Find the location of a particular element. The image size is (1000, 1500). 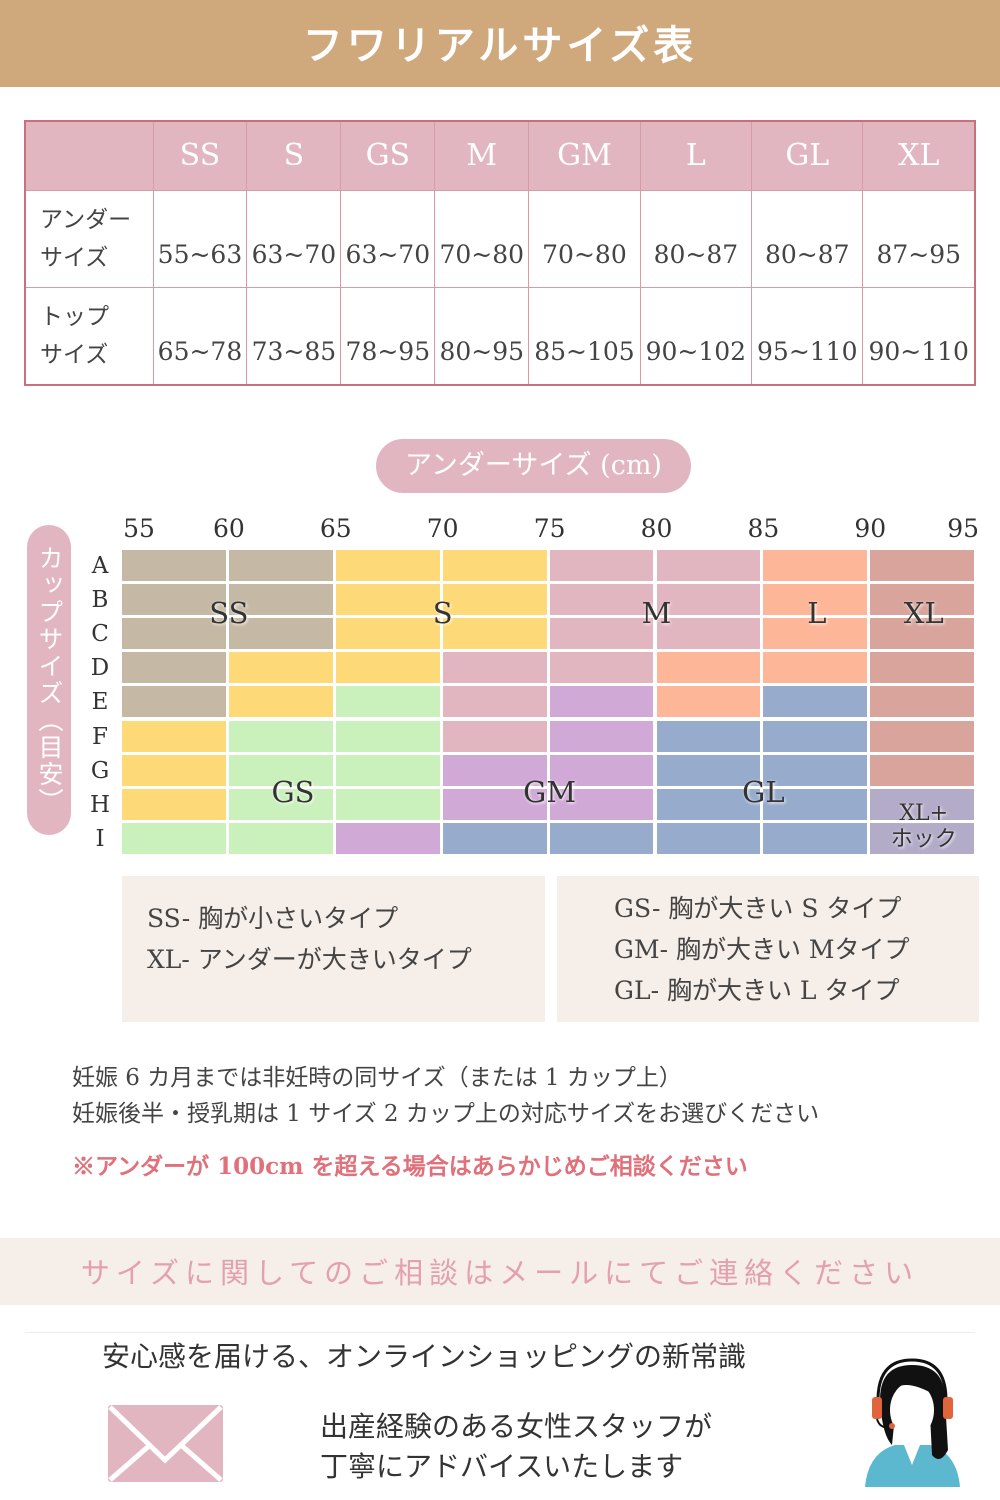

footer-line-1: 出産経験のある女性スタッフが is located at coordinates (516, 1426).